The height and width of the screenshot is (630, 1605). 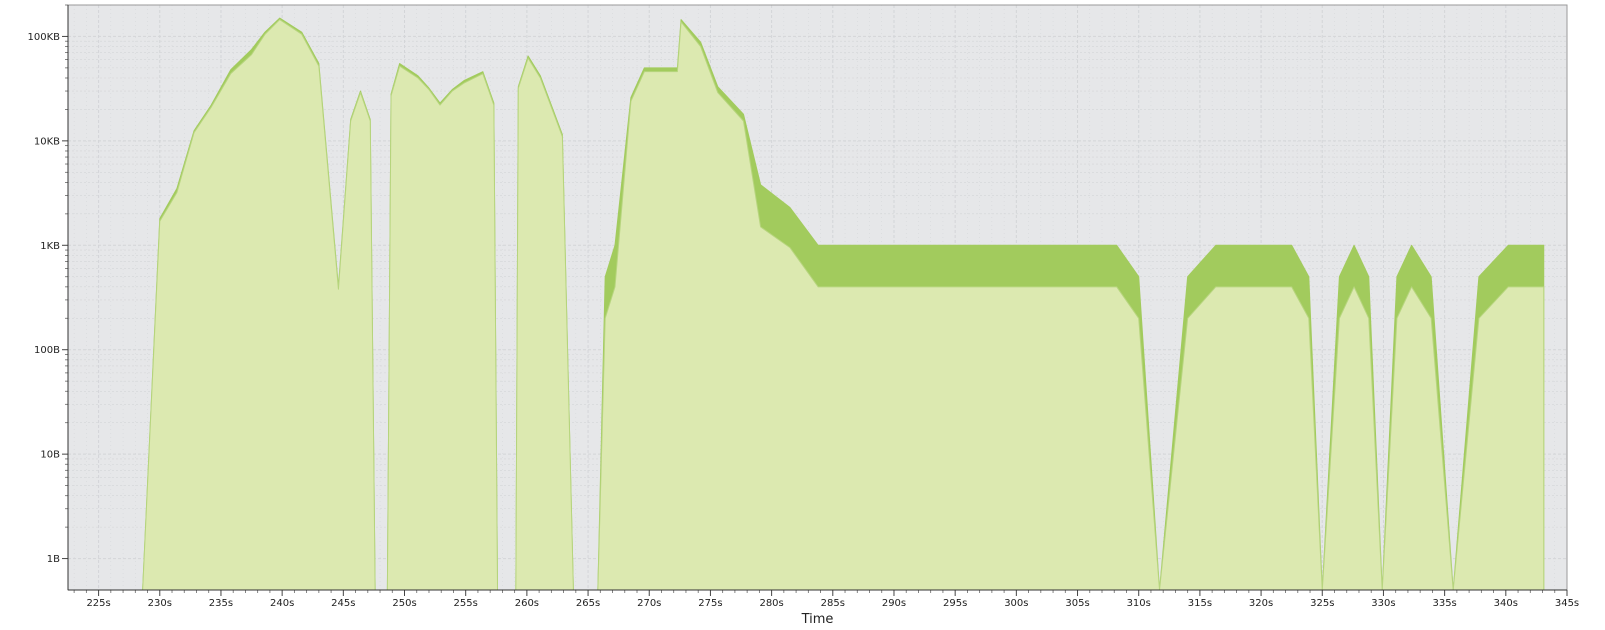 What do you see at coordinates (771, 603) in the screenshot?
I see `x-tick-label: 280s` at bounding box center [771, 603].